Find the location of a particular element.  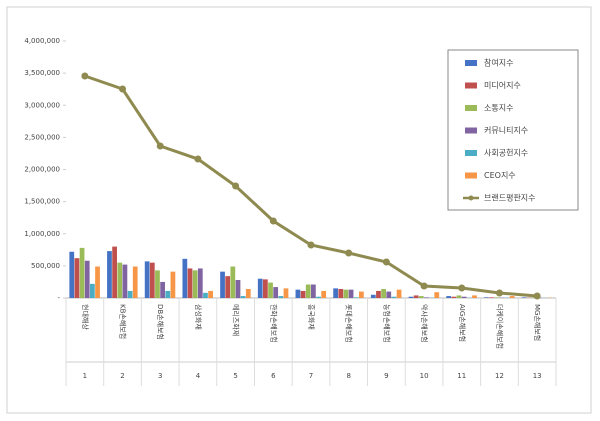

rank-label: 4 is located at coordinates (198, 376).